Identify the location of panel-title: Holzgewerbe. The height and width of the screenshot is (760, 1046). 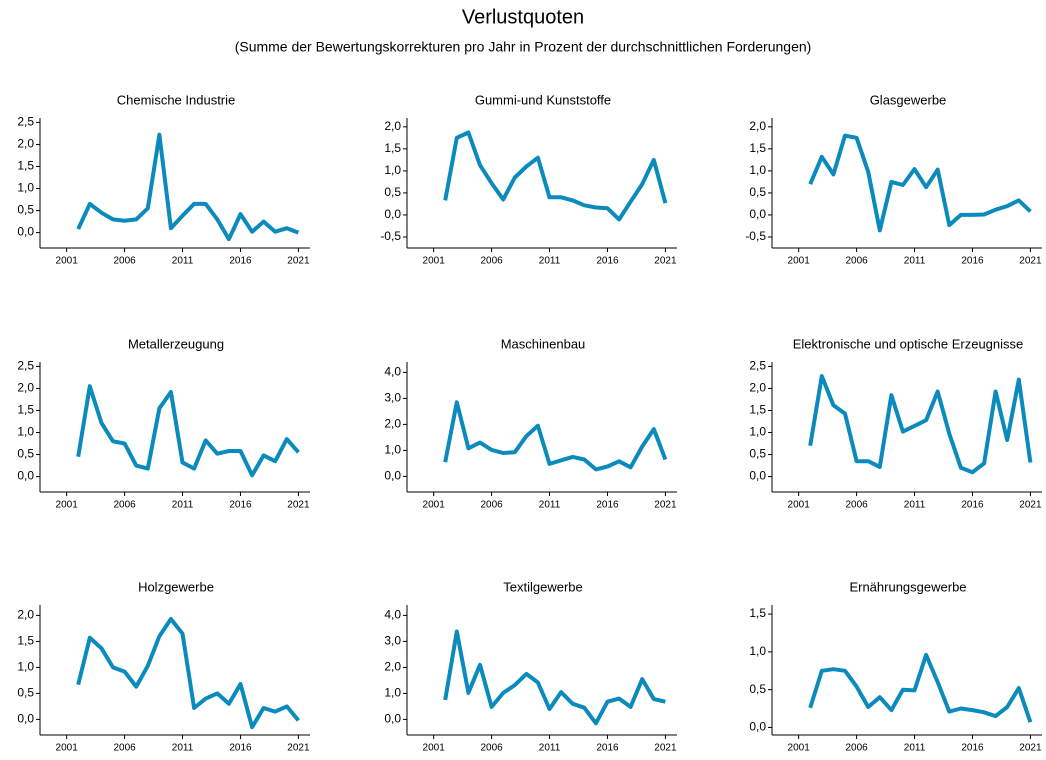
(176, 586).